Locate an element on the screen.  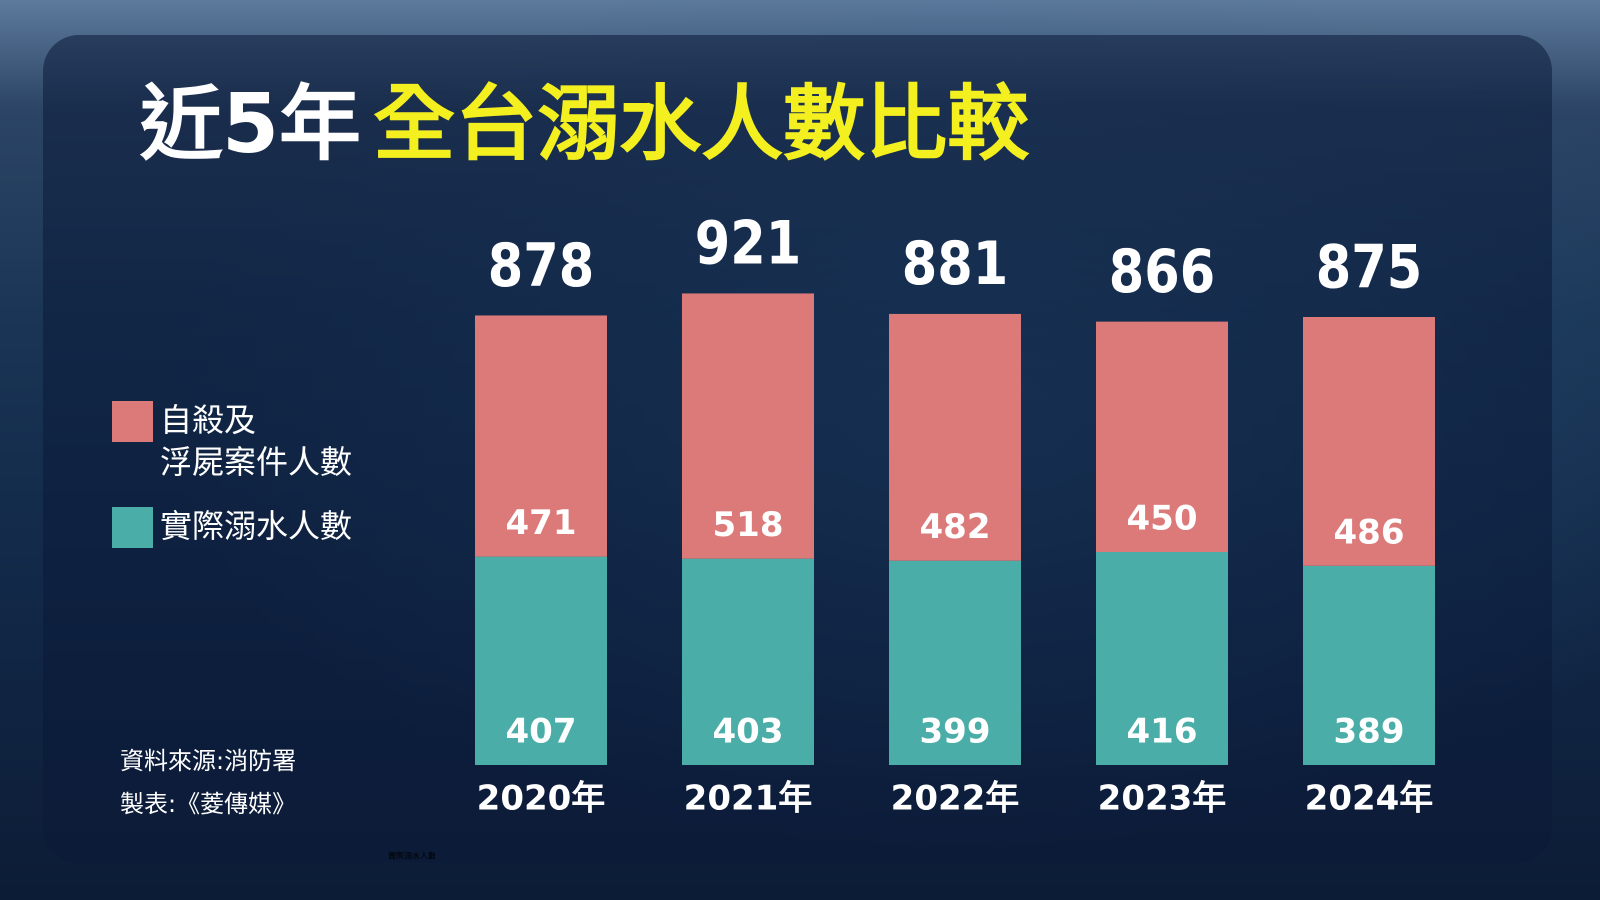
value-label: 399 is located at coordinates (955, 732).